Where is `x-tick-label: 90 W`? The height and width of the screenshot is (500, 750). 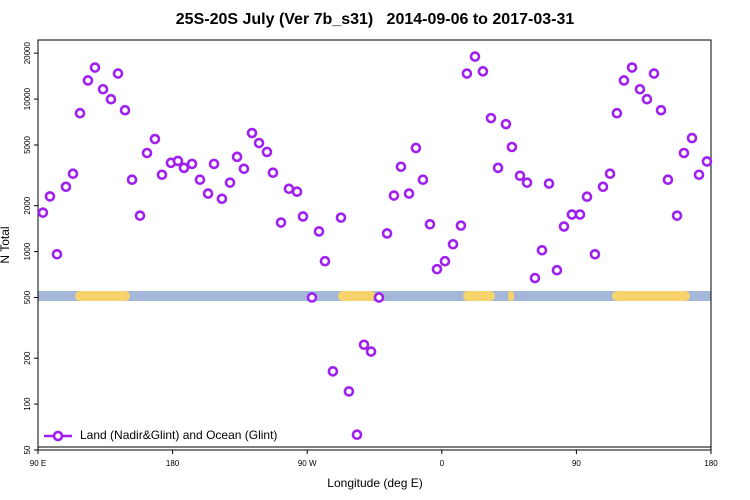 x-tick-label: 90 W is located at coordinates (307, 463).